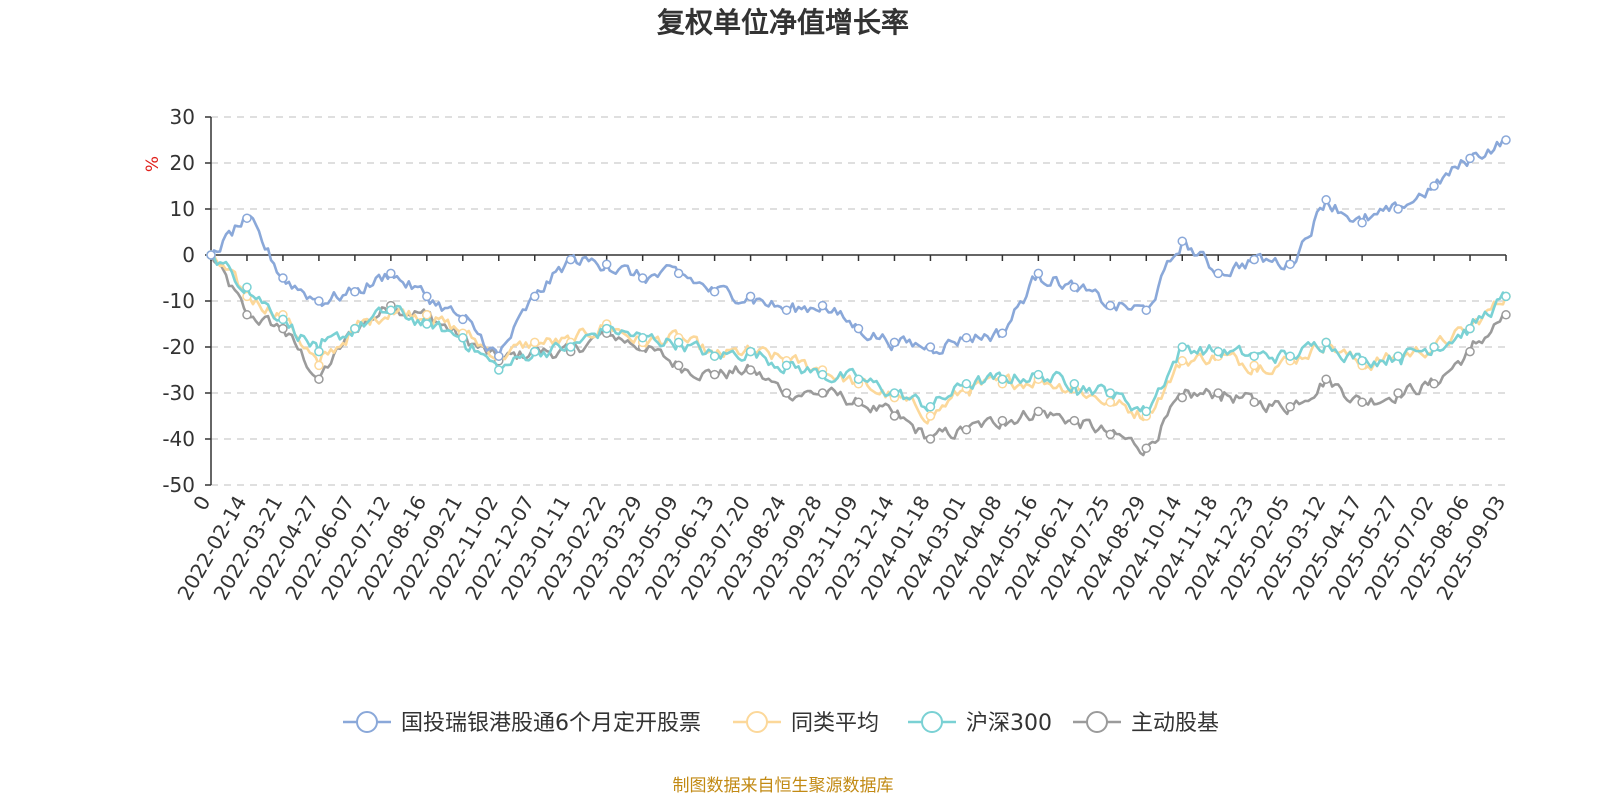 Image resolution: width=1600 pixels, height=800 pixels. What do you see at coordinates (835, 723) in the screenshot?
I see `legend-label: 同类平均` at bounding box center [835, 723].